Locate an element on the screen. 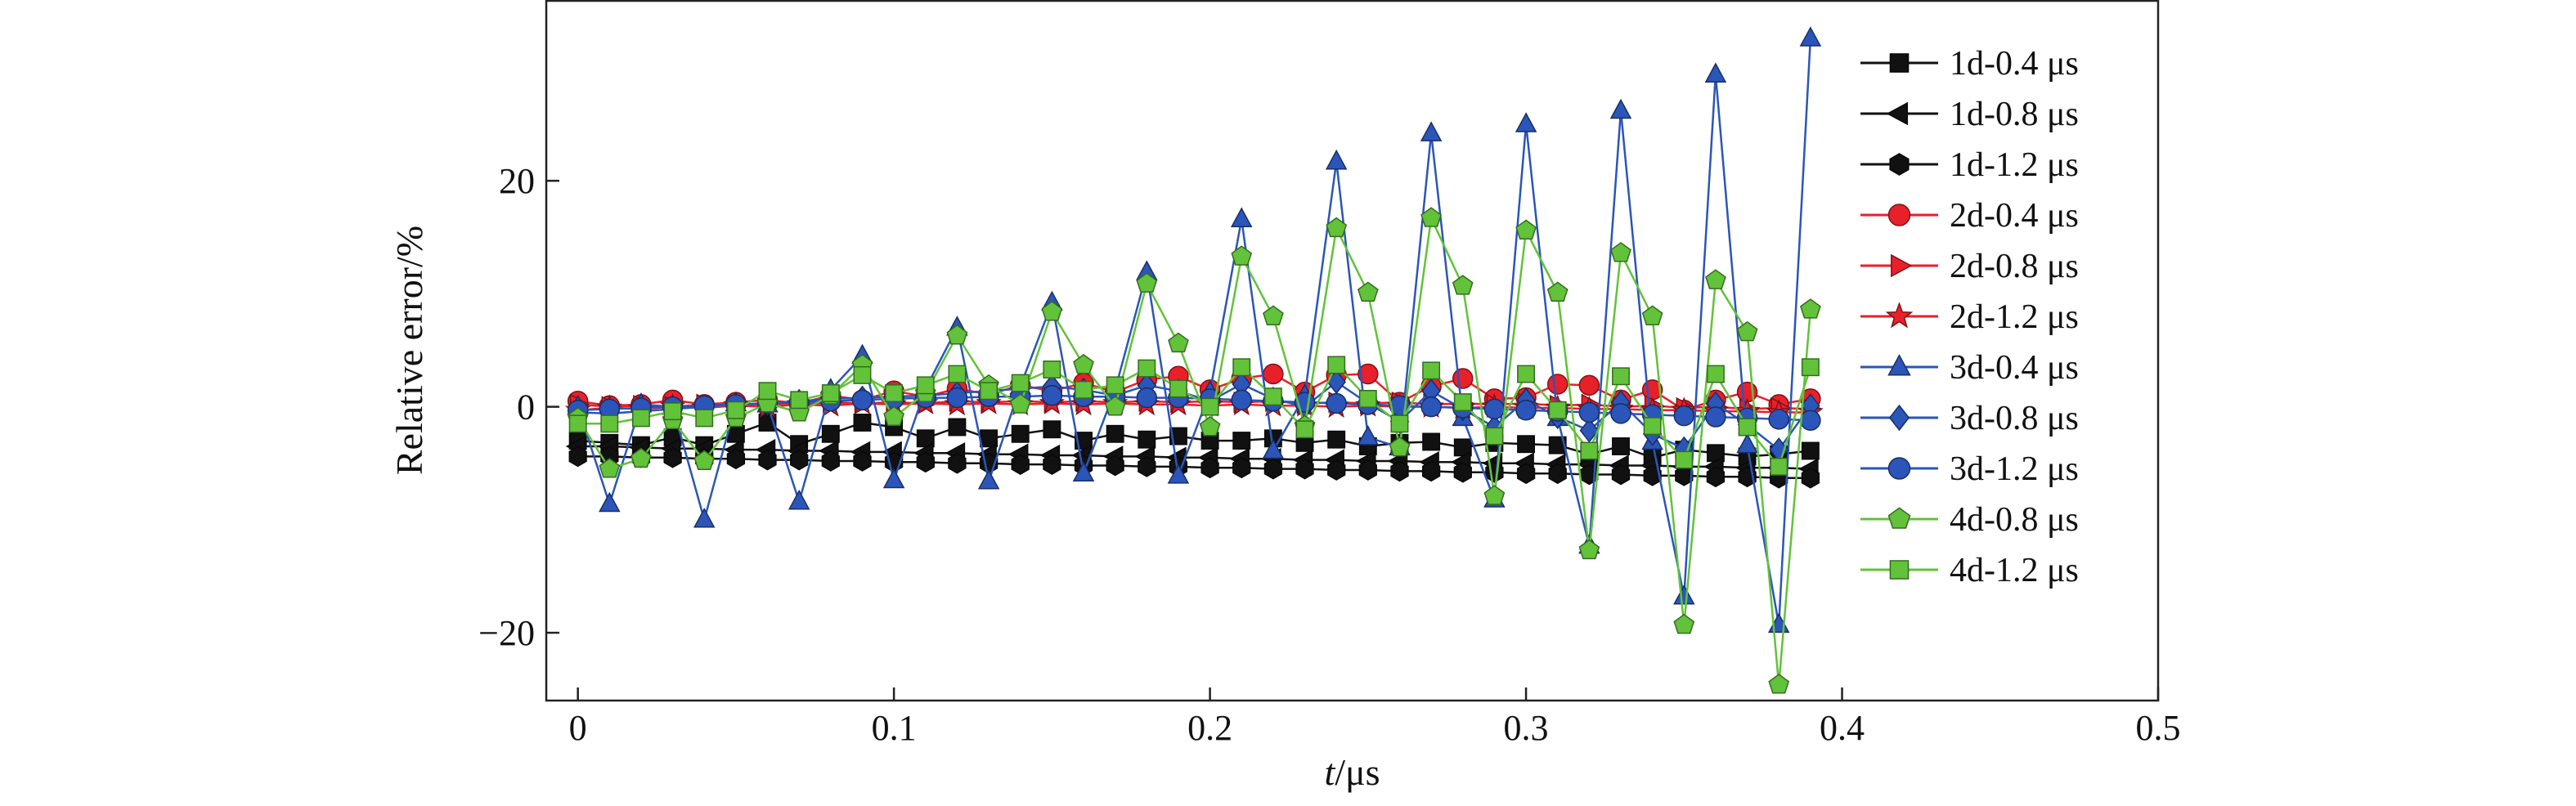  series-line-1d-0-4-us is located at coordinates (1194, 440).